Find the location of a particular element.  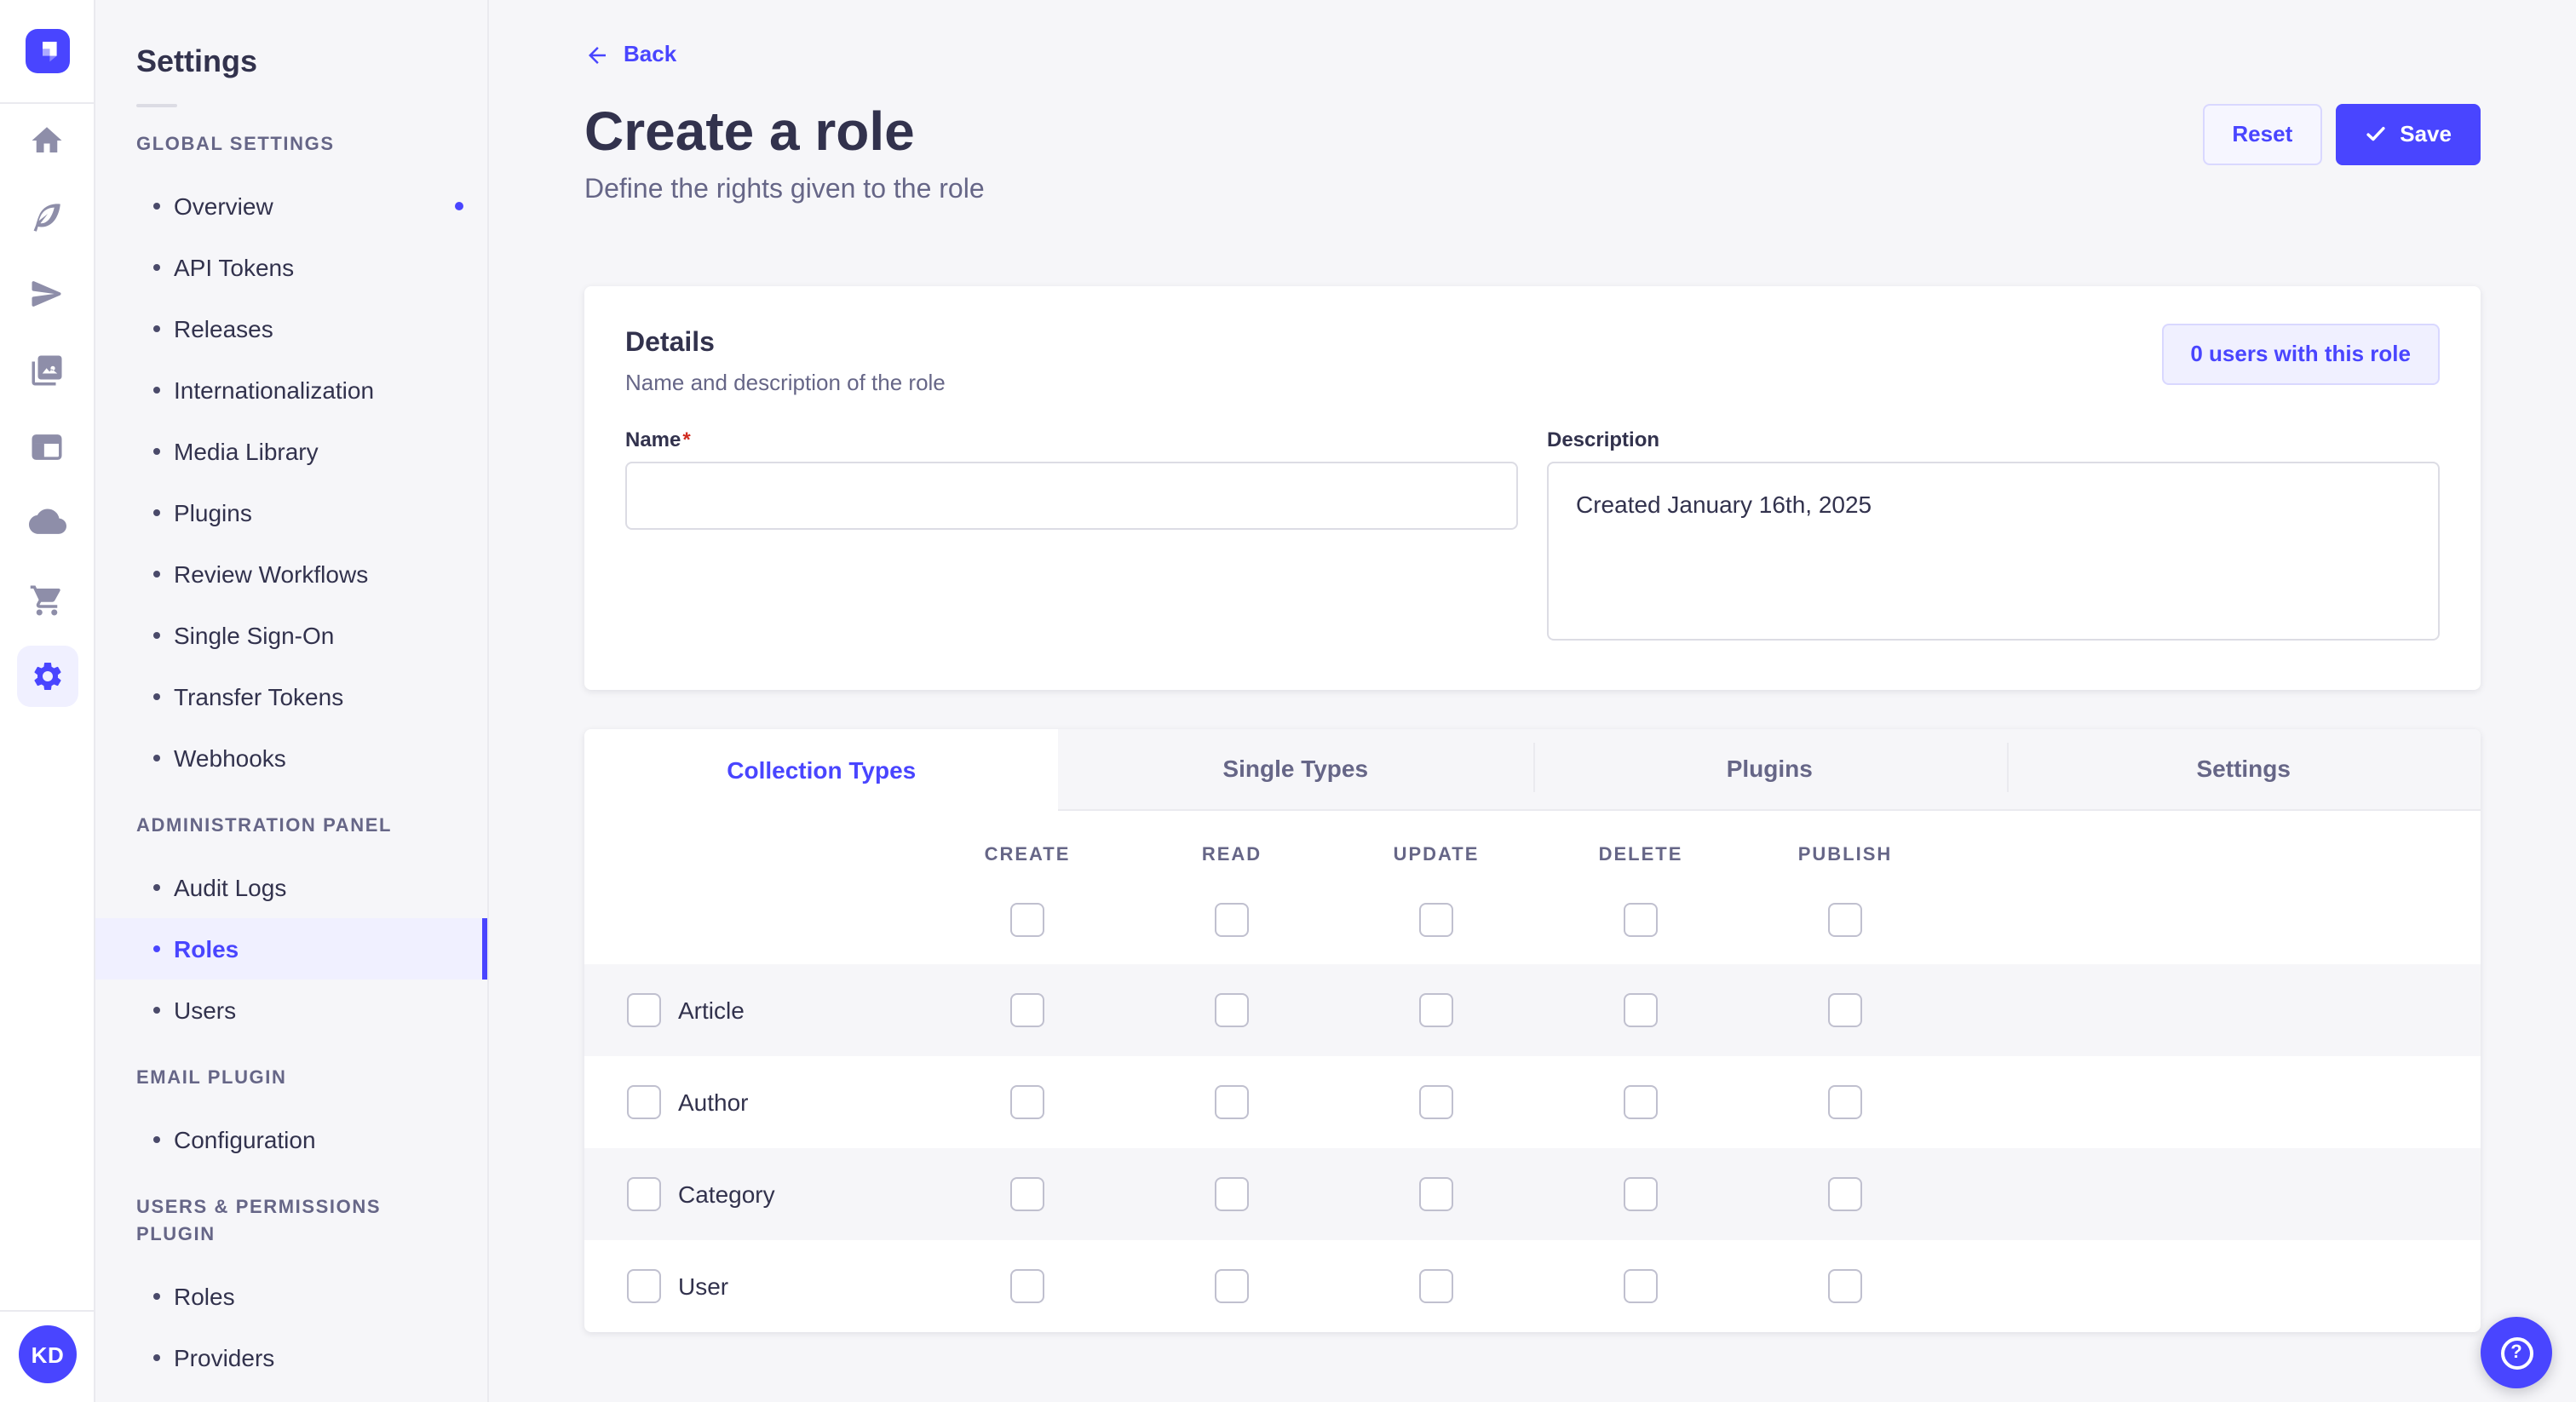

sidebar-item-api-tokens: API Tokens is located at coordinates (291, 267).